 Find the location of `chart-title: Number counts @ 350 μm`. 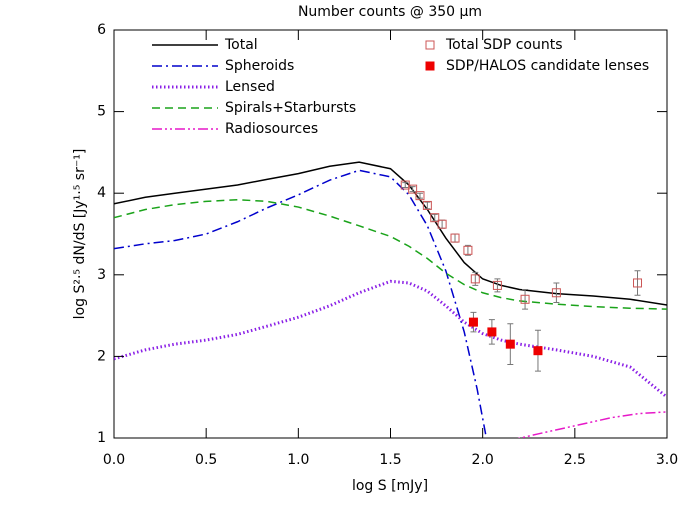

chart-title: Number counts @ 350 μm is located at coordinates (390, 12).